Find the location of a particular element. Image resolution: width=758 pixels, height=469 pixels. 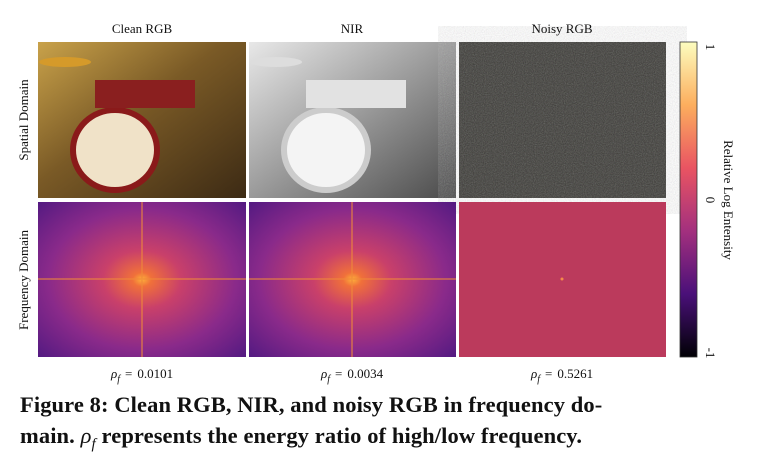

colorbar-tick: 0 is located at coordinates (710, 200).